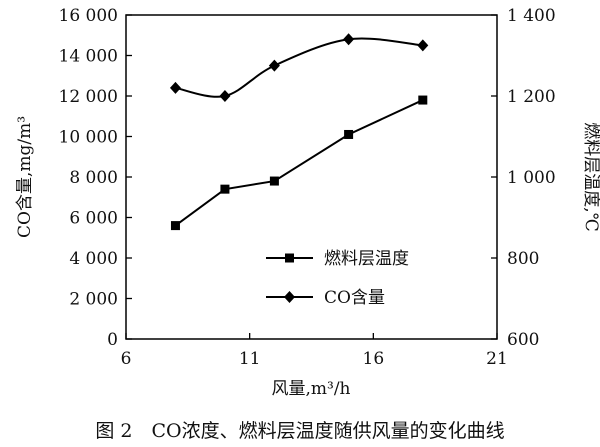 The height and width of the screenshot is (447, 600). Describe the element at coordinates (88, 138) in the screenshot. I see `left-tick-label: 10 000` at that location.